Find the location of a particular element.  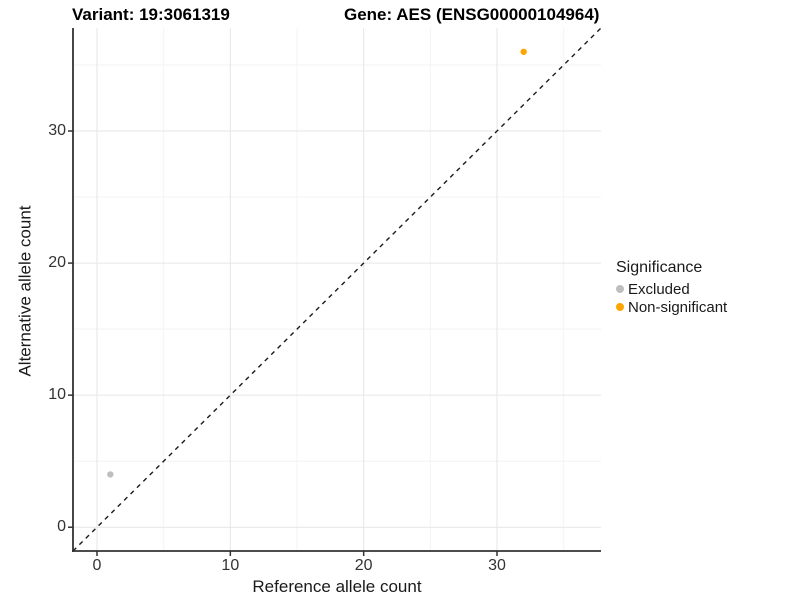

x-axis-title: Reference allele count is located at coordinates (337, 586).